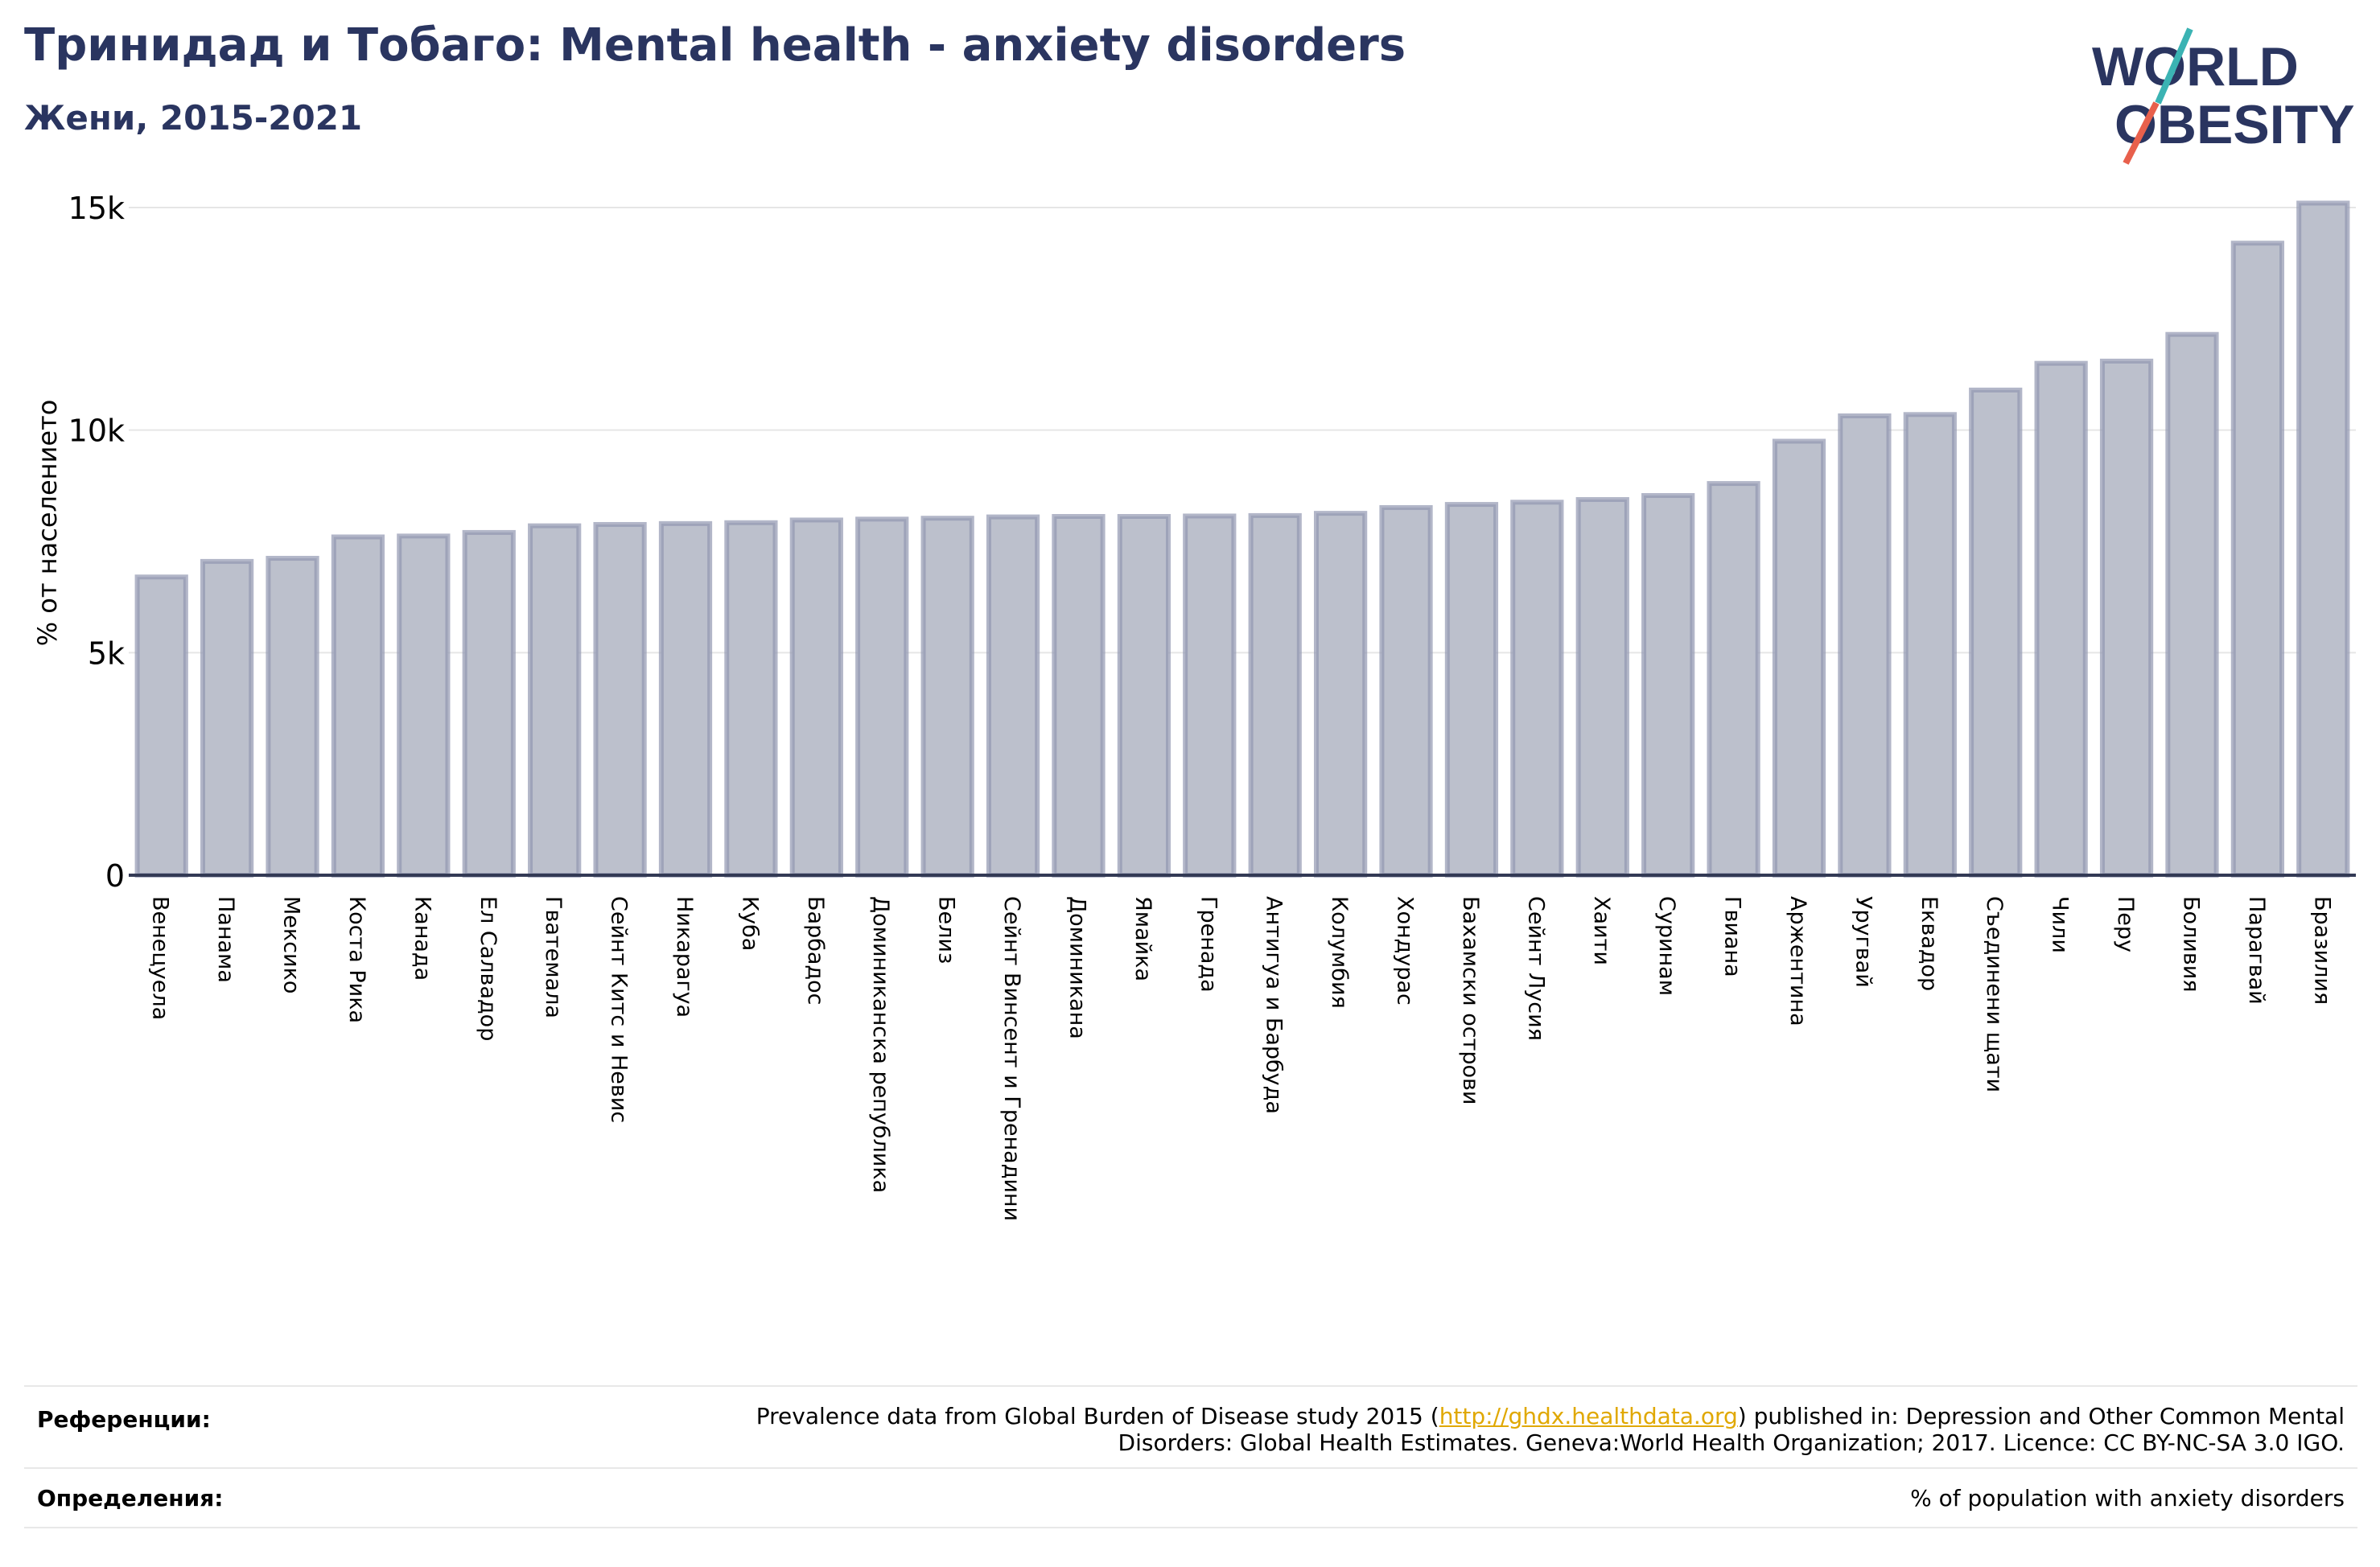 The height and width of the screenshot is (1567, 2380). I want to click on x-tick-label: Уругвай, so click(1863, 942).